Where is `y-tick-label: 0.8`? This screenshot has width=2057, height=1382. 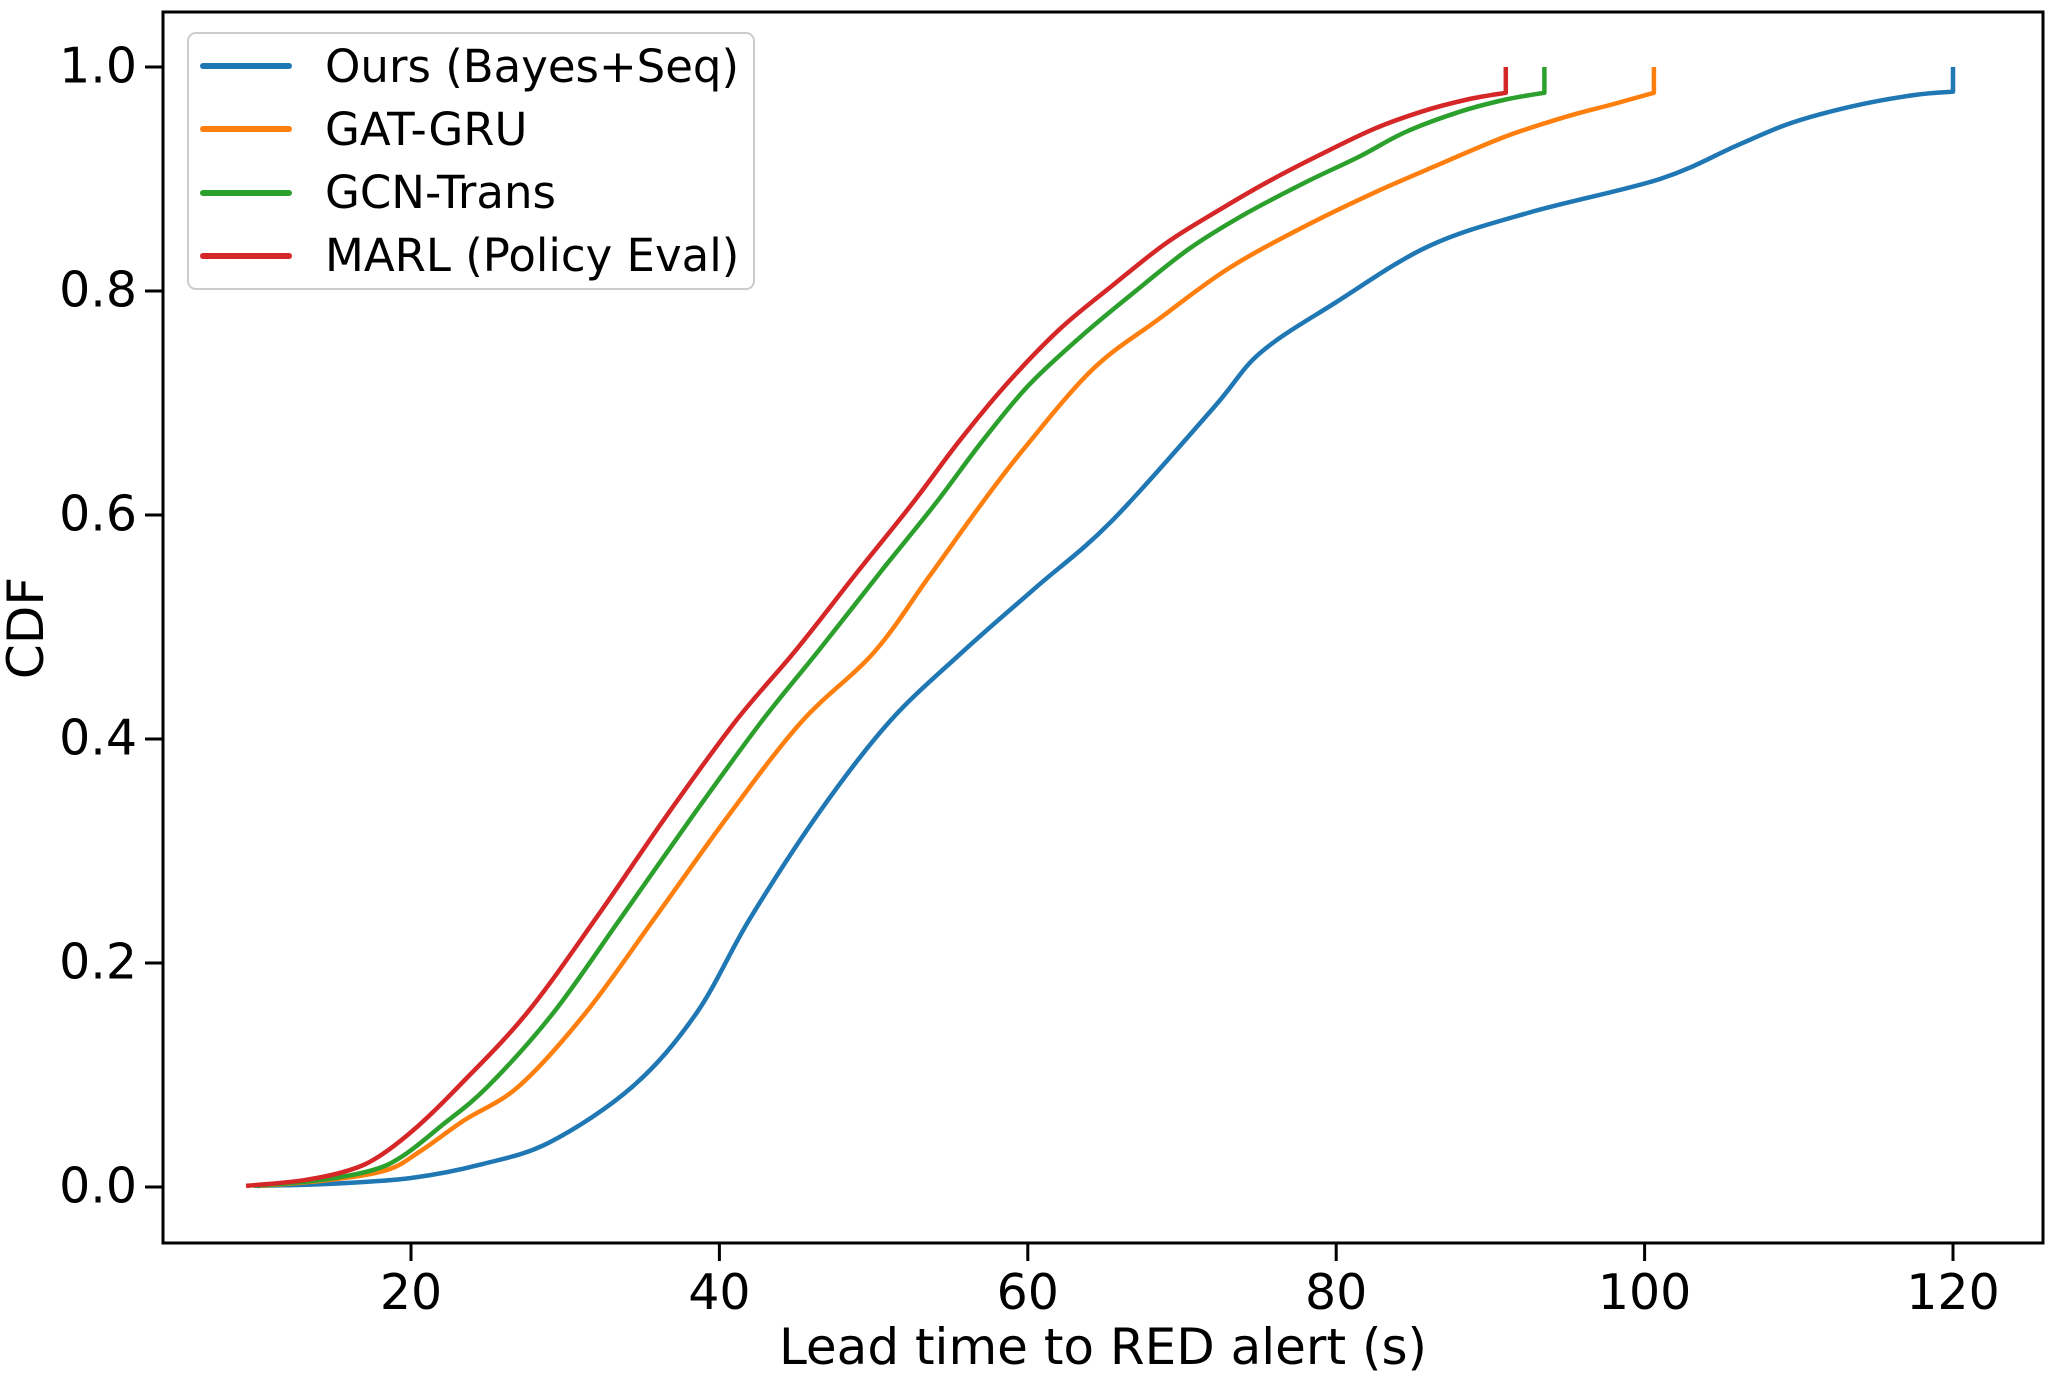
y-tick-label: 0.8 is located at coordinates (98, 290).